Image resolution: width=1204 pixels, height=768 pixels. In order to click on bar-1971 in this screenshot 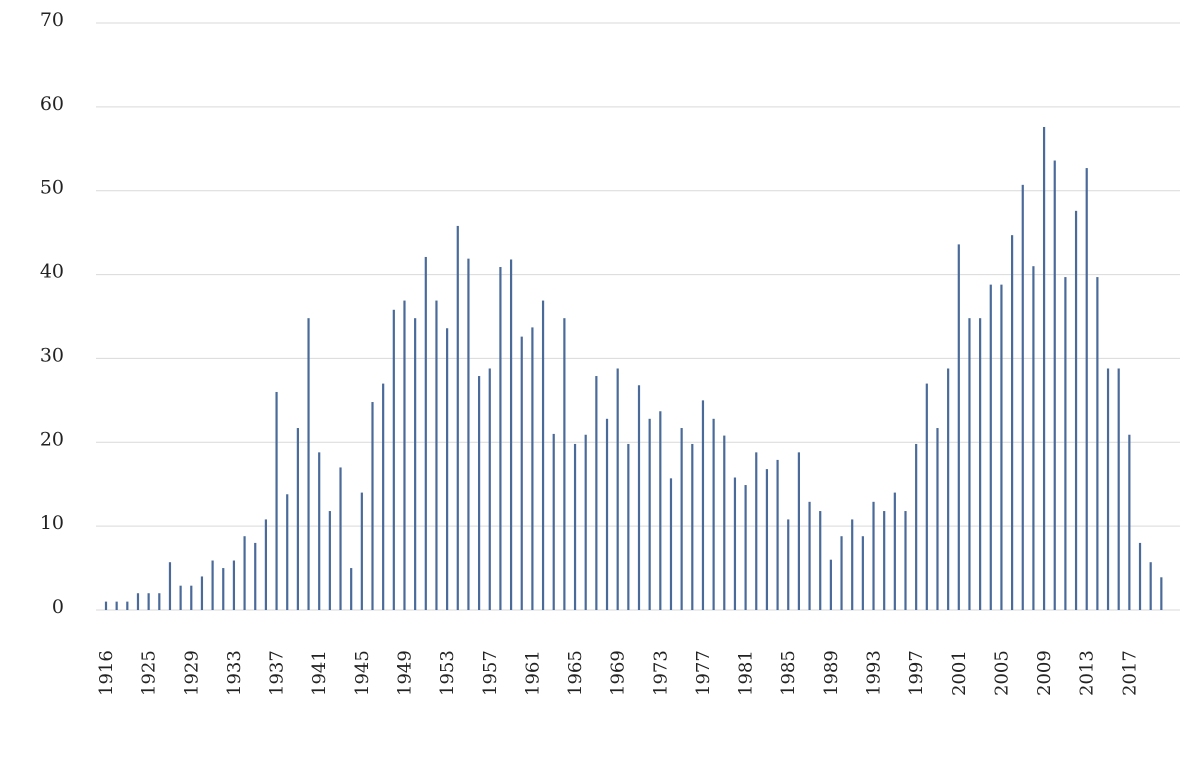, I will do `click(639, 497)`.